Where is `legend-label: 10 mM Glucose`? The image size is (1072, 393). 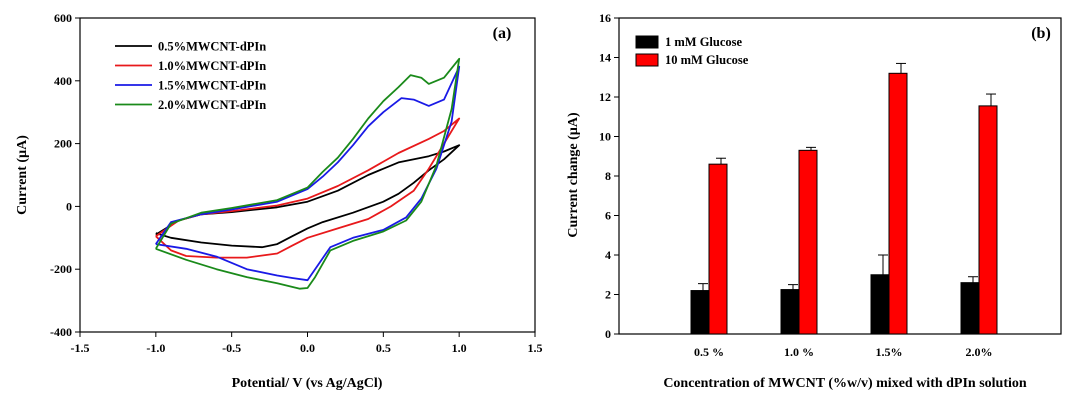
legend-label: 10 mM Glucose is located at coordinates (707, 60).